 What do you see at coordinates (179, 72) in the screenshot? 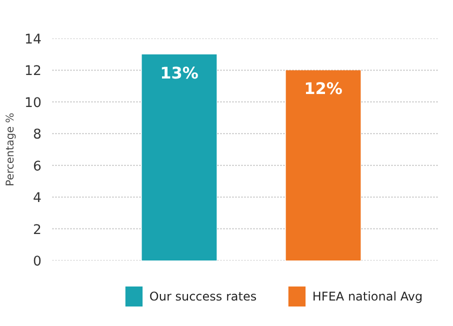
I see `data-label: 13%` at bounding box center [179, 72].